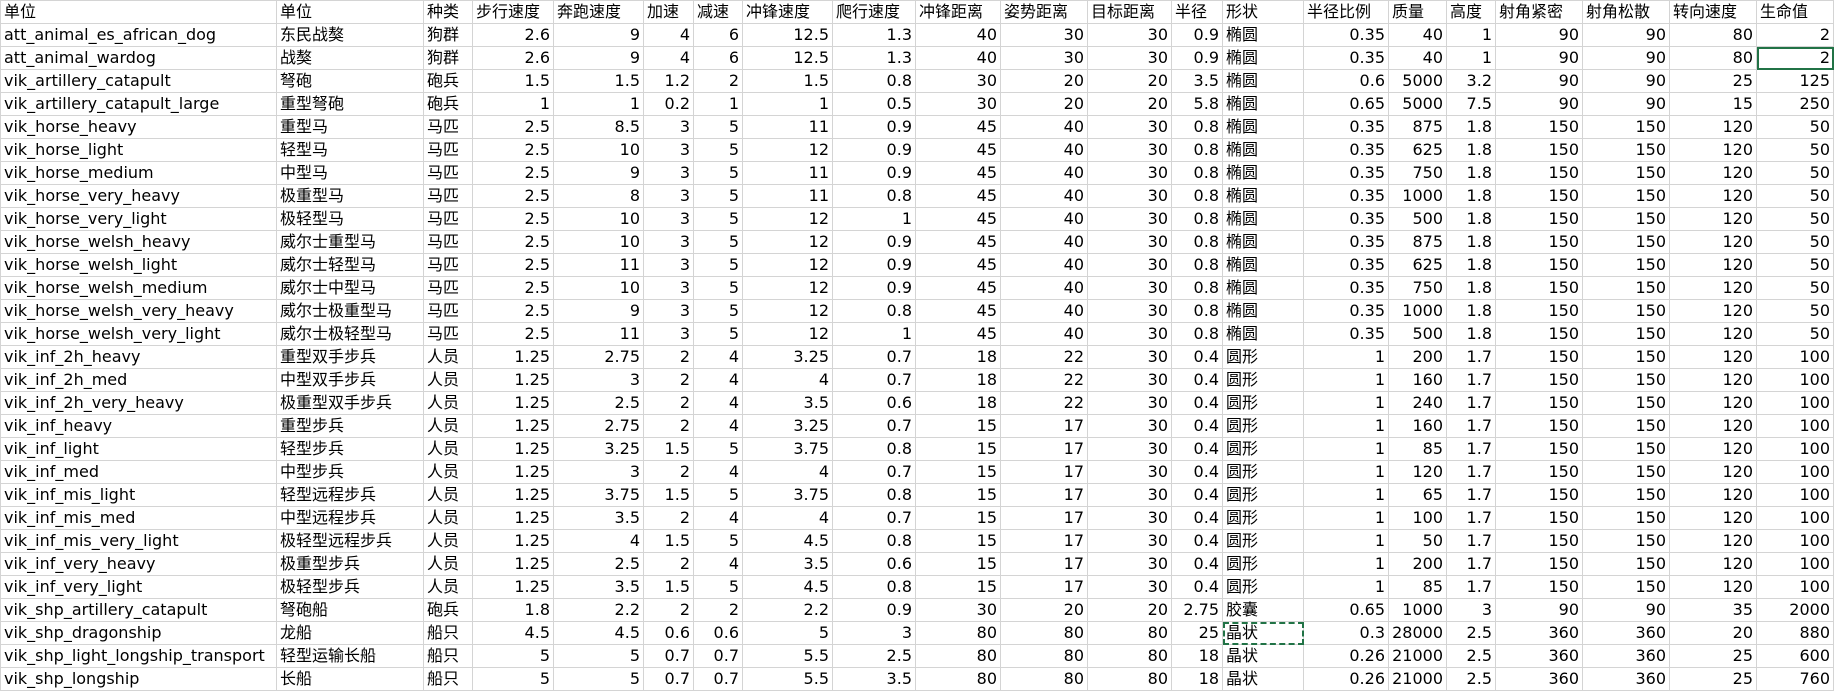 The height and width of the screenshot is (696, 1834). I want to click on cell: 2.2, so click(598, 610).